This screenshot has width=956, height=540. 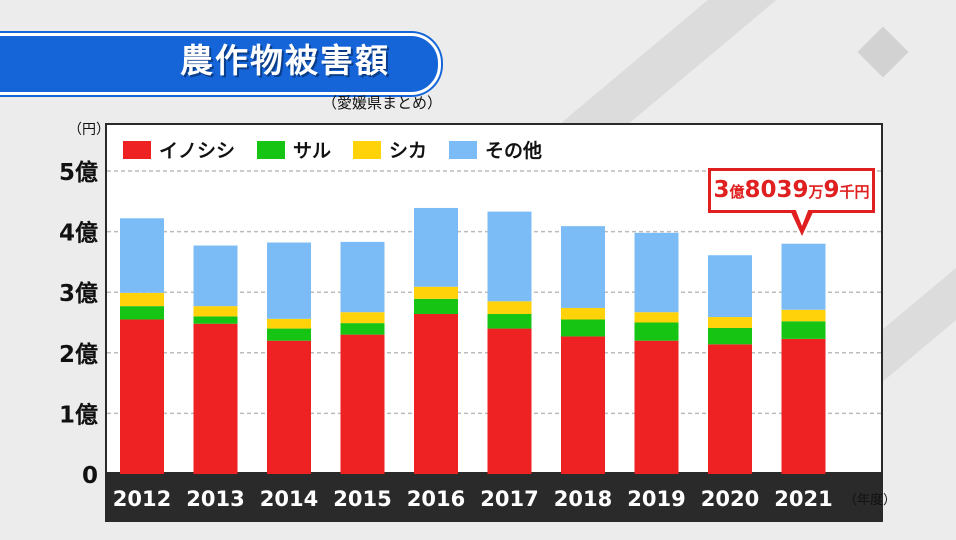 What do you see at coordinates (870, 500) in the screenshot?
I see `x-axis-unit-label: （年度）` at bounding box center [870, 500].